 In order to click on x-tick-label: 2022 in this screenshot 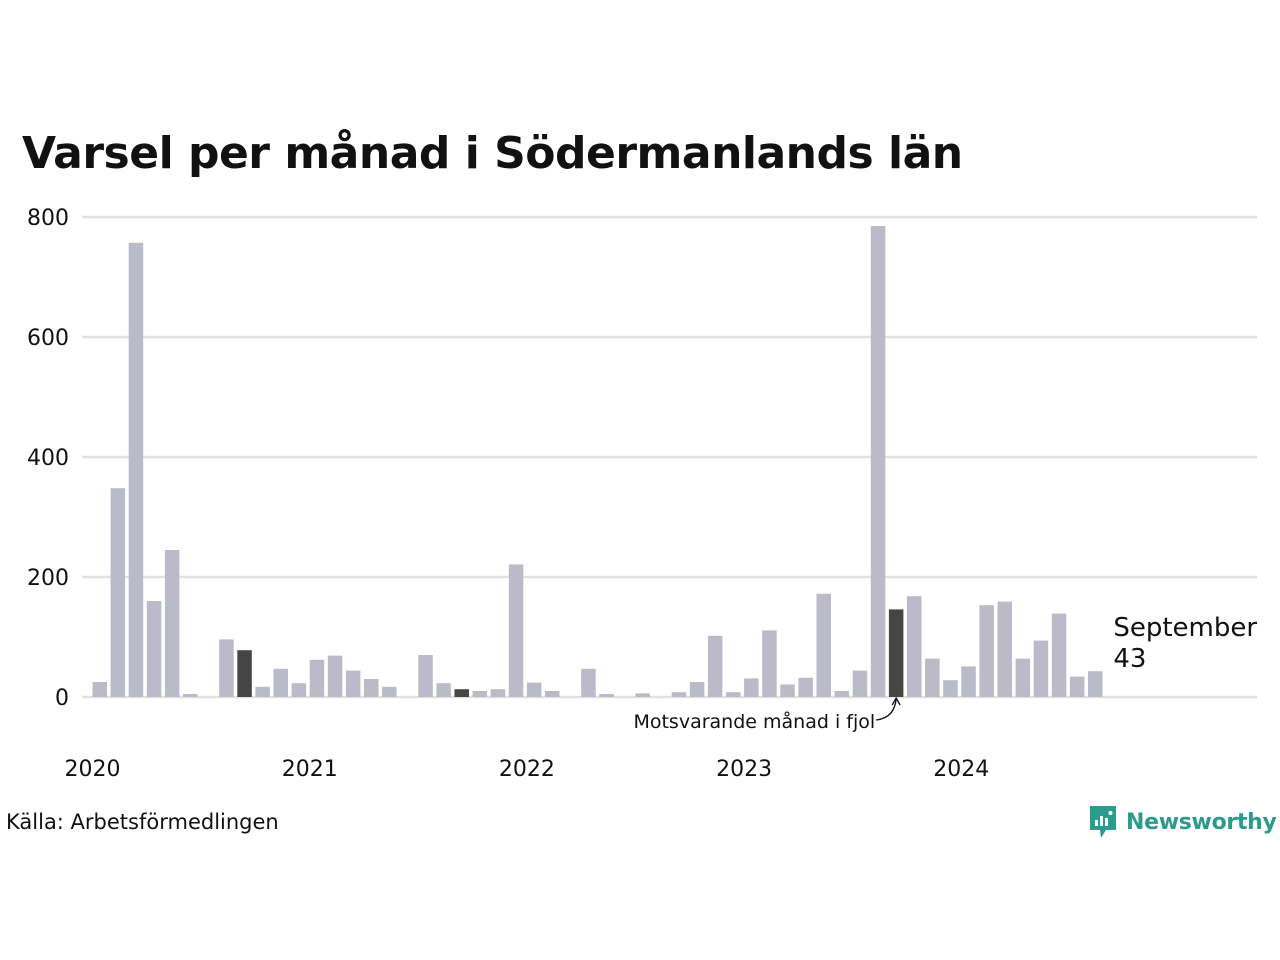, I will do `click(527, 769)`.